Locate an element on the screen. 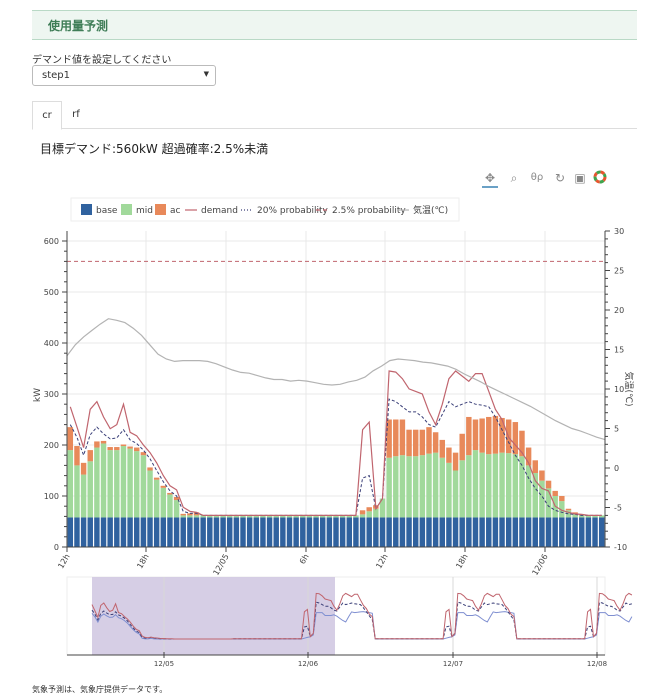 This screenshot has height=700, width=652. section-header: 使用量予測 is located at coordinates (334, 25).